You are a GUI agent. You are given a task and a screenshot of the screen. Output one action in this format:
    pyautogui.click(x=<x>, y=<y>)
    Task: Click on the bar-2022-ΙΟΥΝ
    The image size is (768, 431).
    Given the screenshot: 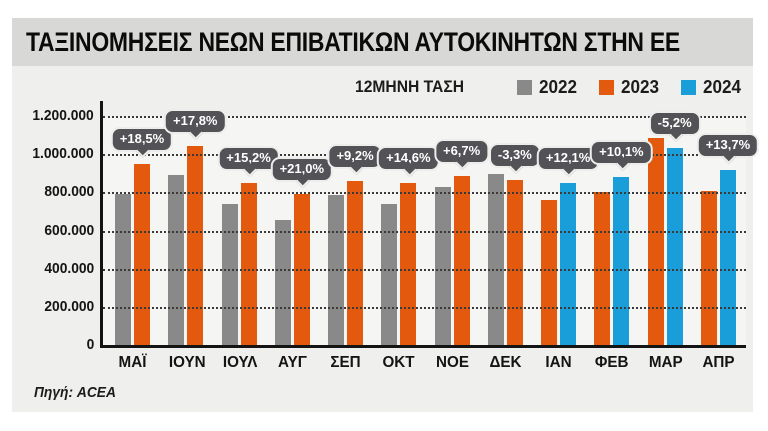 What is the action you would take?
    pyautogui.click(x=176, y=260)
    